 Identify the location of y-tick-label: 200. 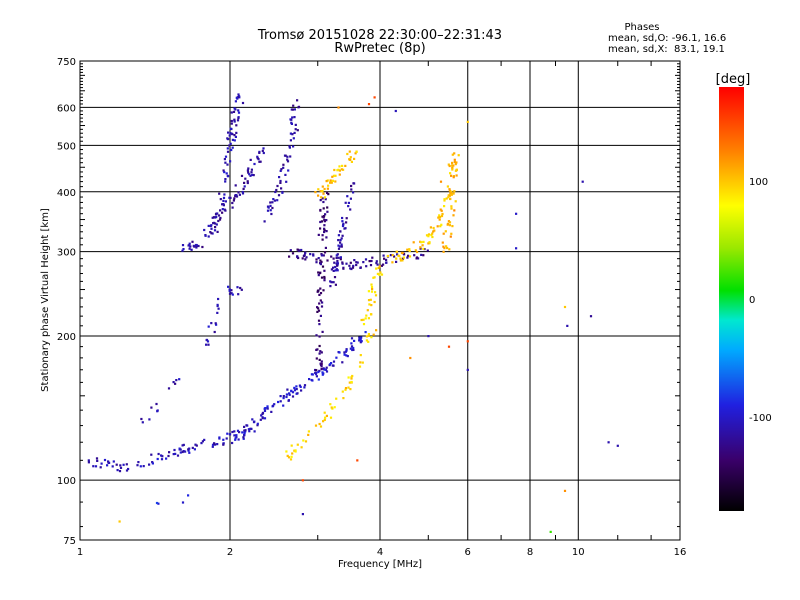
(66, 337).